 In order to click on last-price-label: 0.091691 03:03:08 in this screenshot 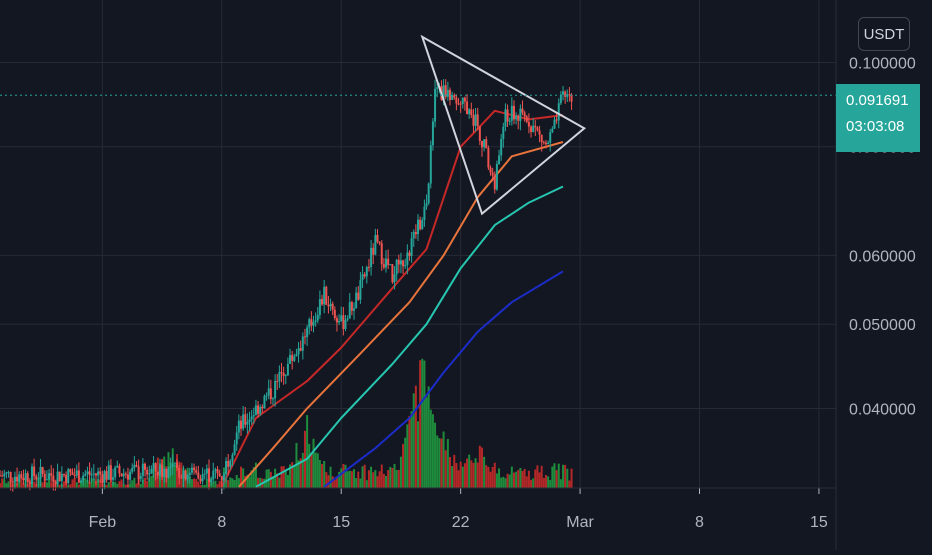, I will do `click(878, 118)`.